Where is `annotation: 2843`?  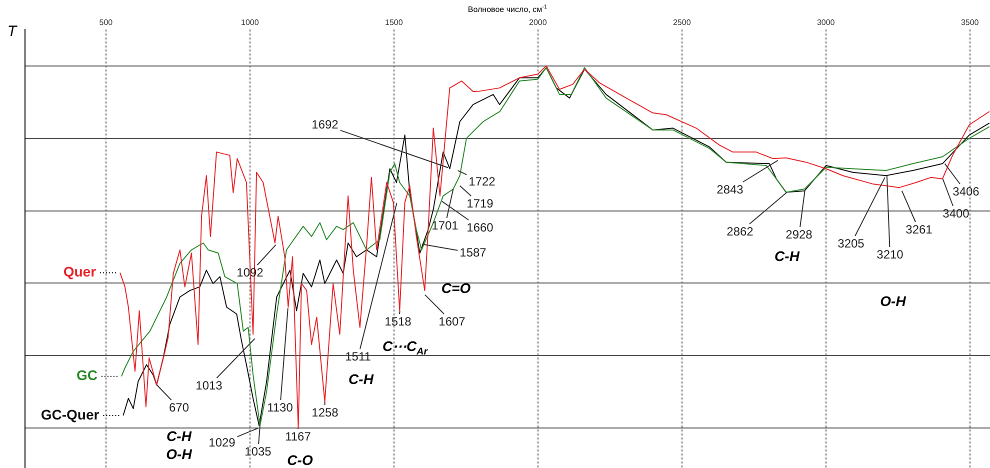 annotation: 2843 is located at coordinates (730, 189).